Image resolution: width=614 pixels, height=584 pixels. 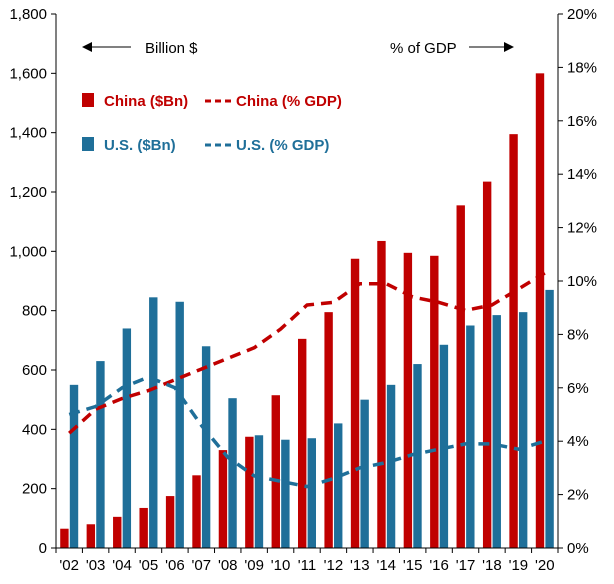 What do you see at coordinates (28, 251) in the screenshot?
I see `y-left-tick-label: 1,000` at bounding box center [28, 251].